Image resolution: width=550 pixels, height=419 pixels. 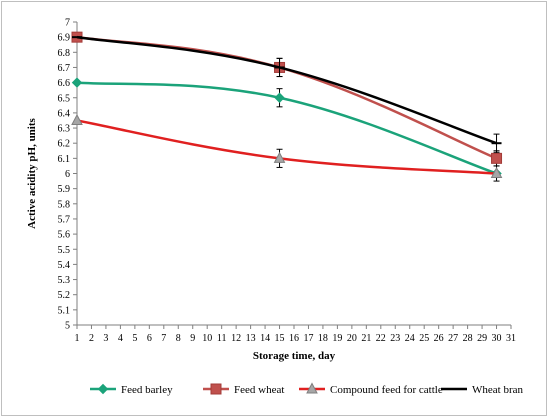 I want to click on x-tick-label: 17, so click(x=308, y=338).